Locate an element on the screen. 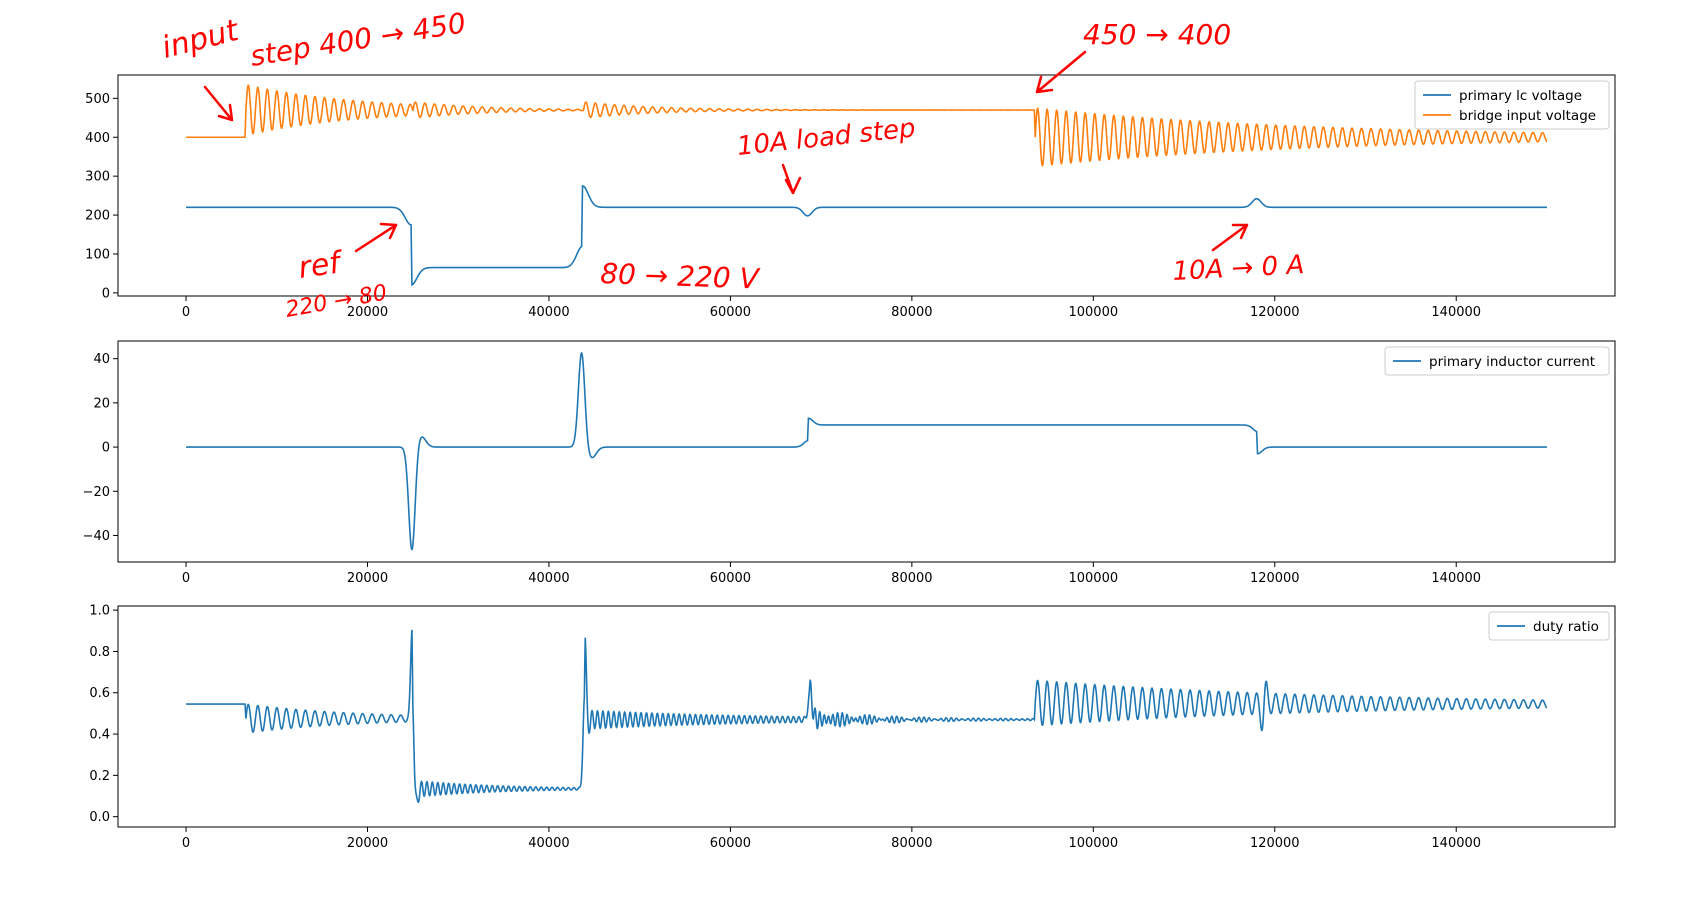 This screenshot has width=1692, height=913. y-tick: 300 is located at coordinates (101, 177).